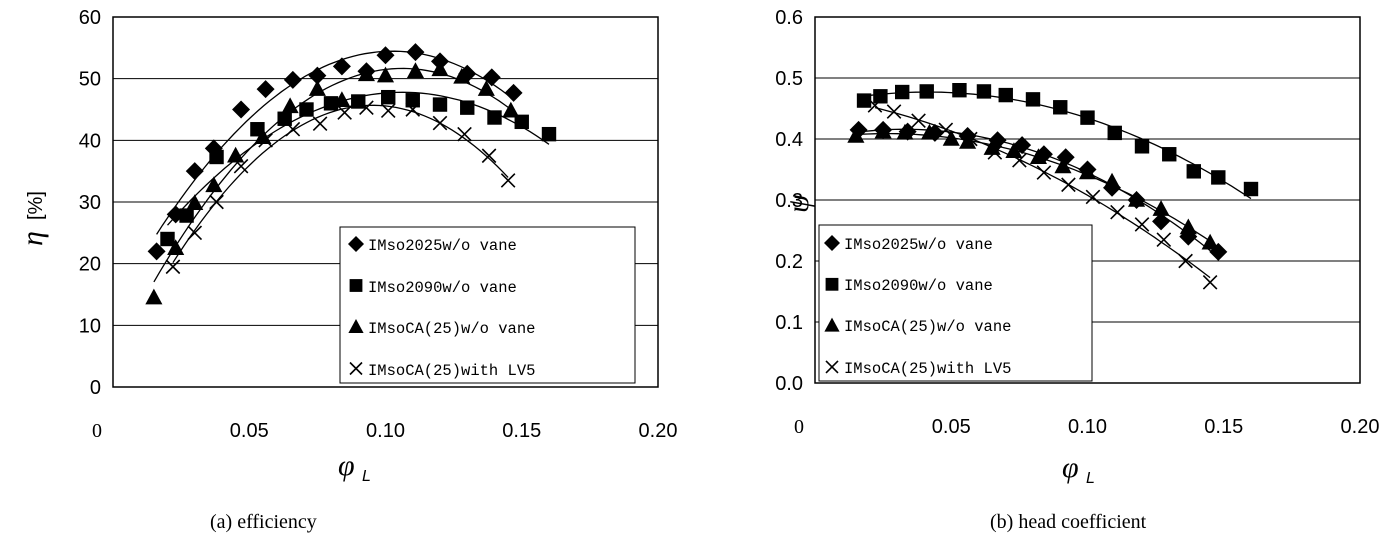  What do you see at coordinates (918, 286) in the screenshot?
I see `head-coefficient-legend-label-2: IMso2090w/o vane` at bounding box center [918, 286].